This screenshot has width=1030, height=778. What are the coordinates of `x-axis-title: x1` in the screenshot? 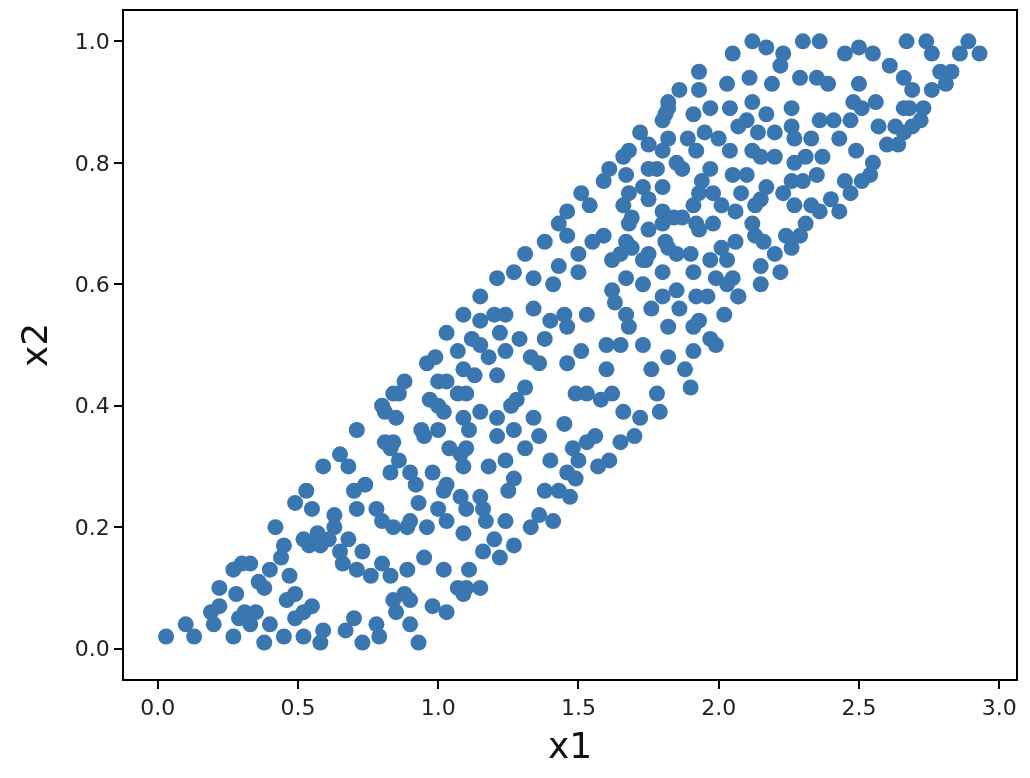 It's located at (570, 746).